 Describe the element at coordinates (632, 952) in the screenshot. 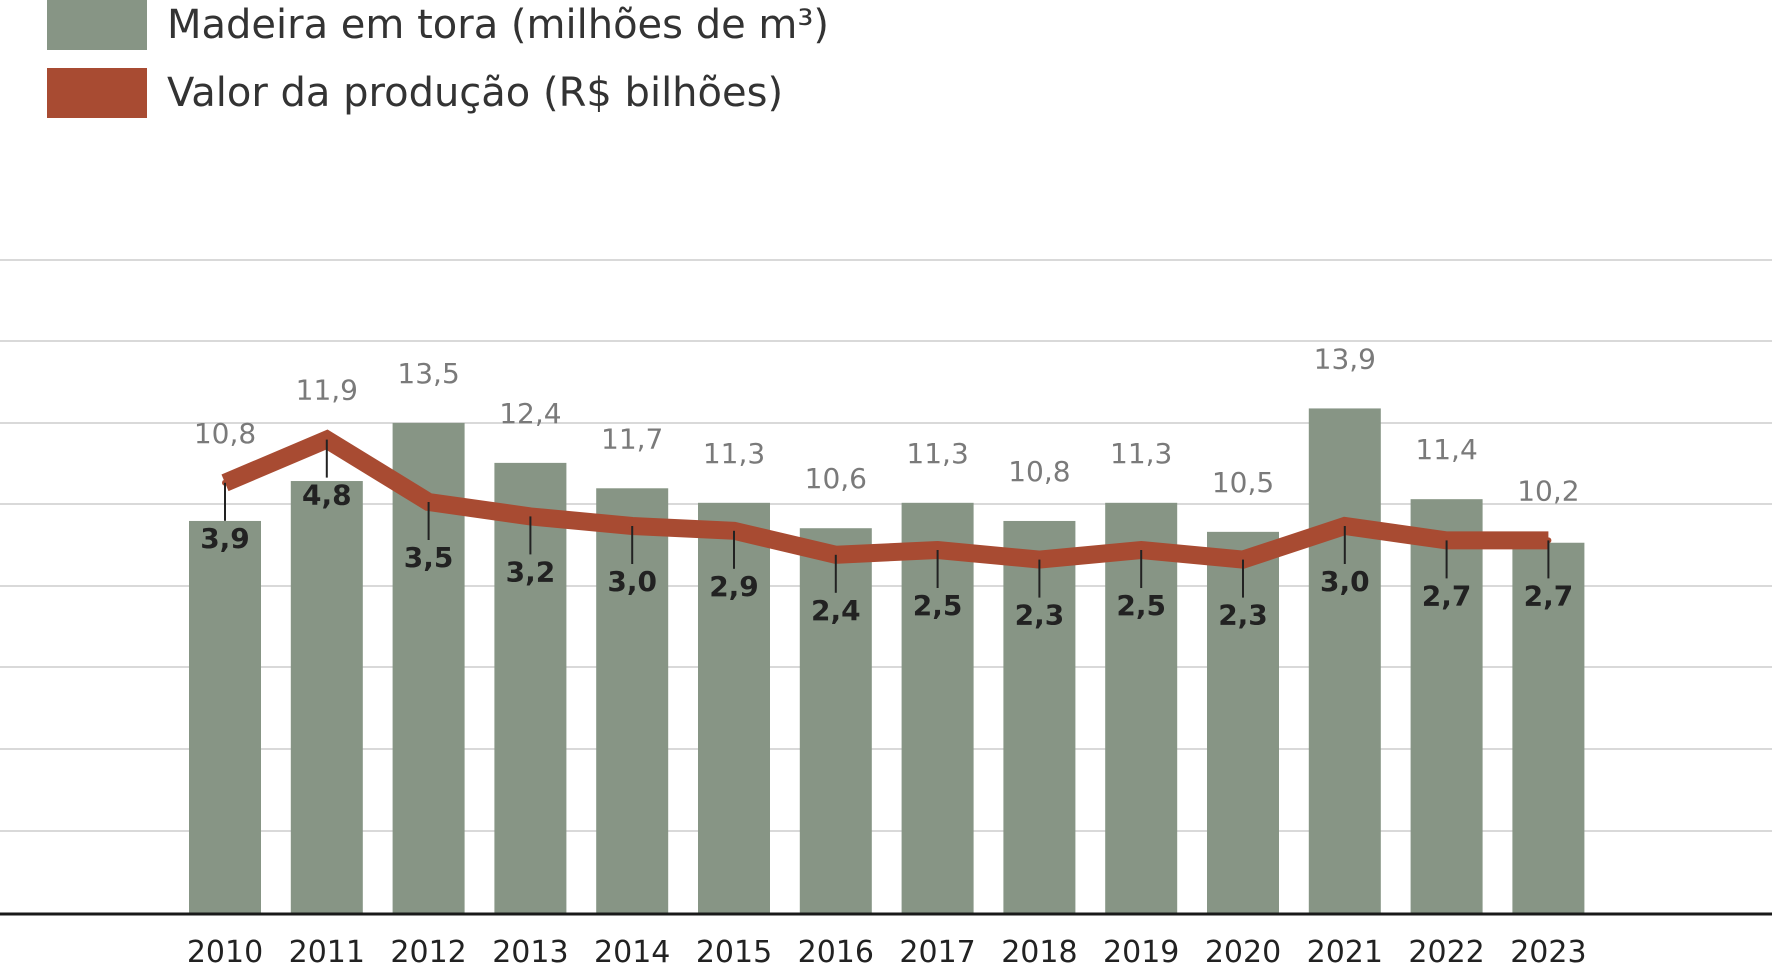

I see `x-tick-label-2014: 2014` at that location.